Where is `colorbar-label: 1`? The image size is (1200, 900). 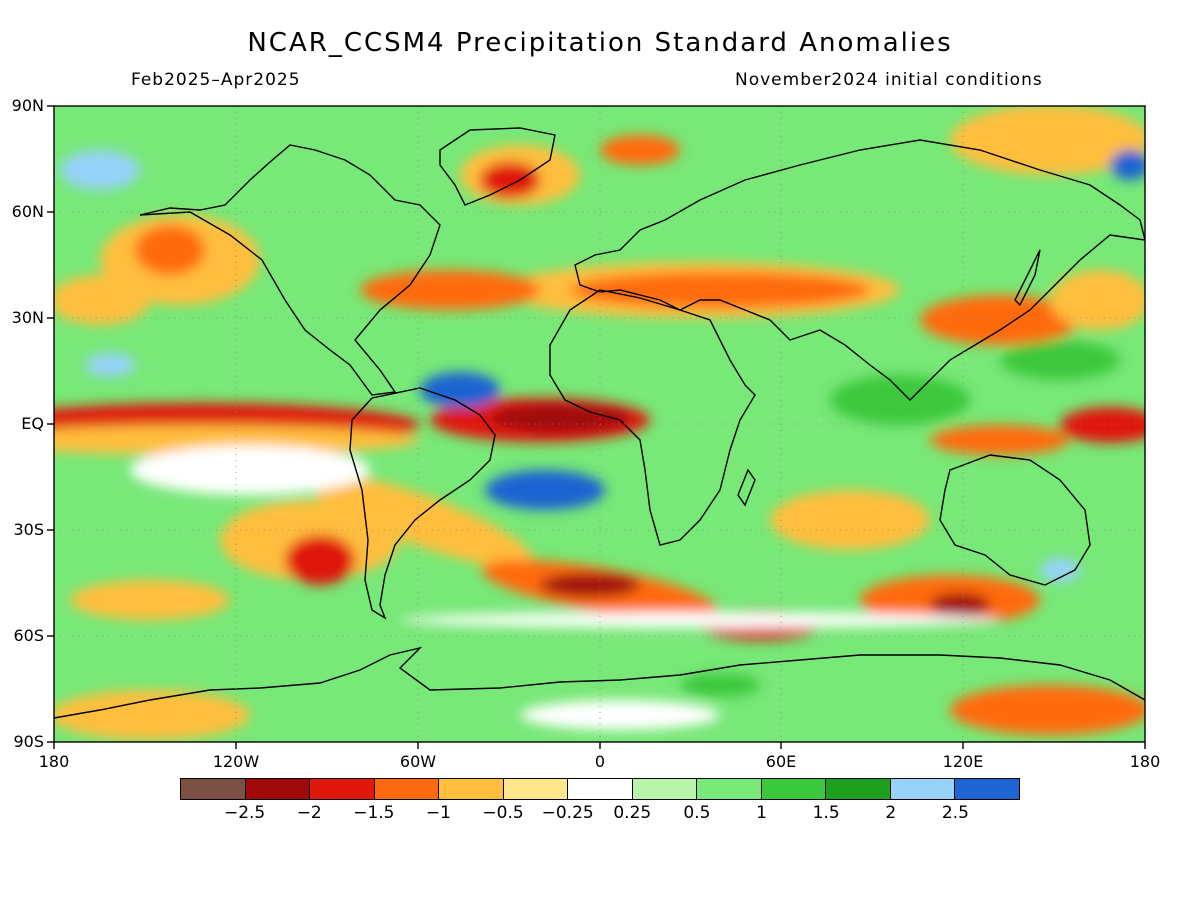
colorbar-label: 1 is located at coordinates (761, 813).